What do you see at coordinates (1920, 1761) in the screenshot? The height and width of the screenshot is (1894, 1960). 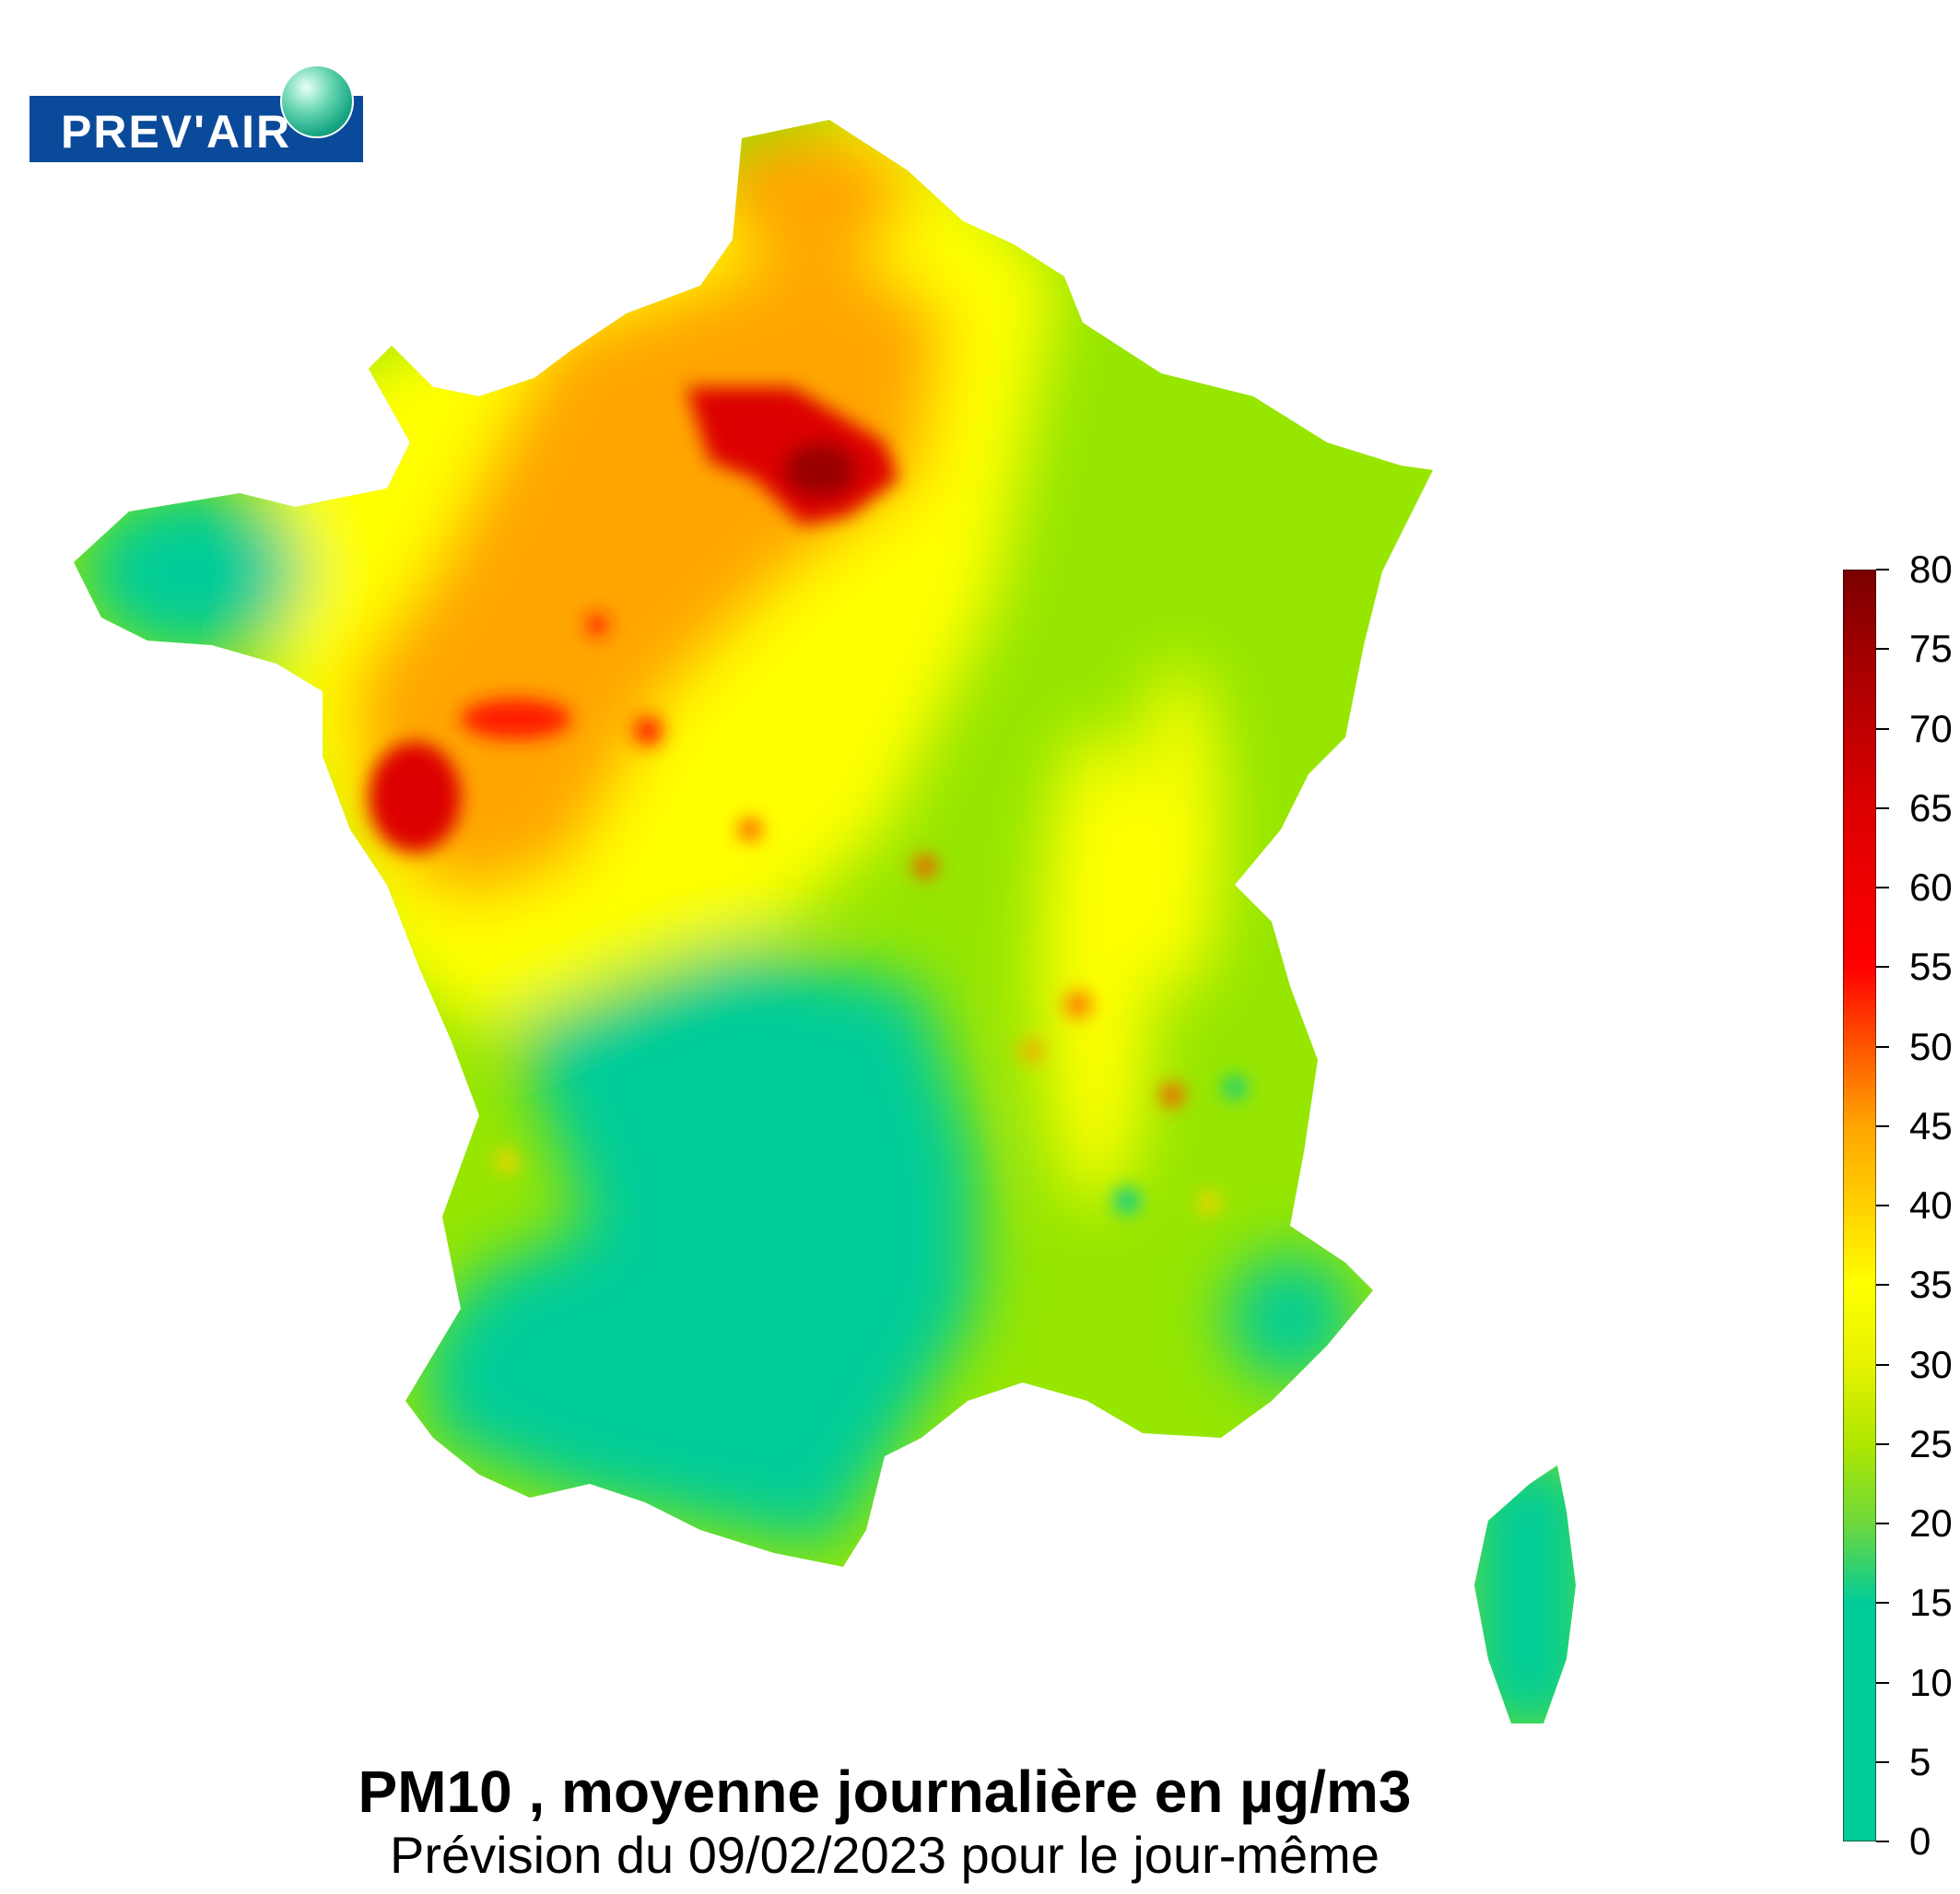 I see `colorbar-tick-label: 5` at bounding box center [1920, 1761].